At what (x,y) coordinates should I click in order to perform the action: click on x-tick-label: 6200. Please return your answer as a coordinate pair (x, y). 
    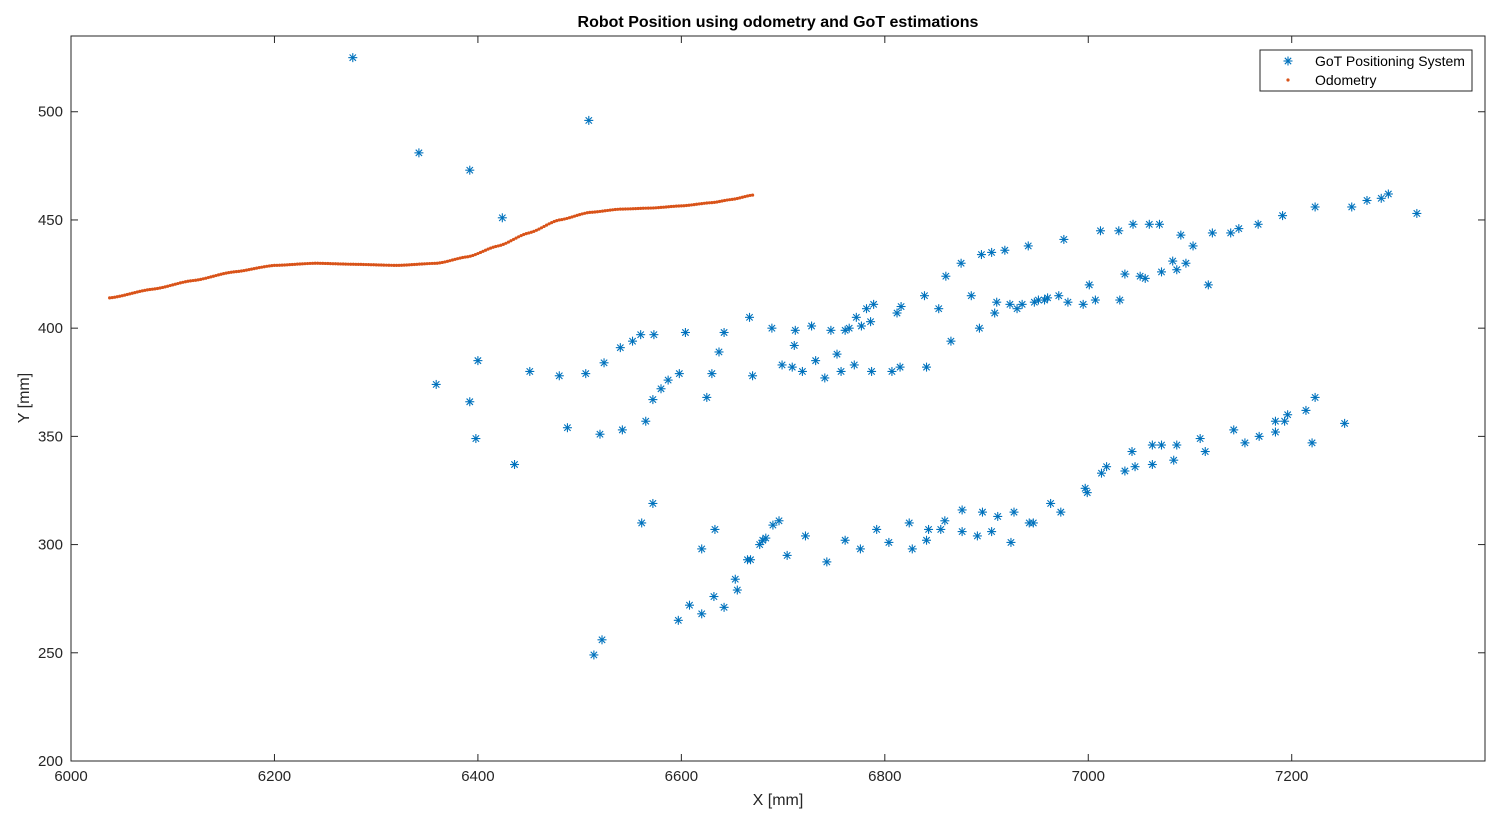
    Looking at the image, I should click on (274, 776).